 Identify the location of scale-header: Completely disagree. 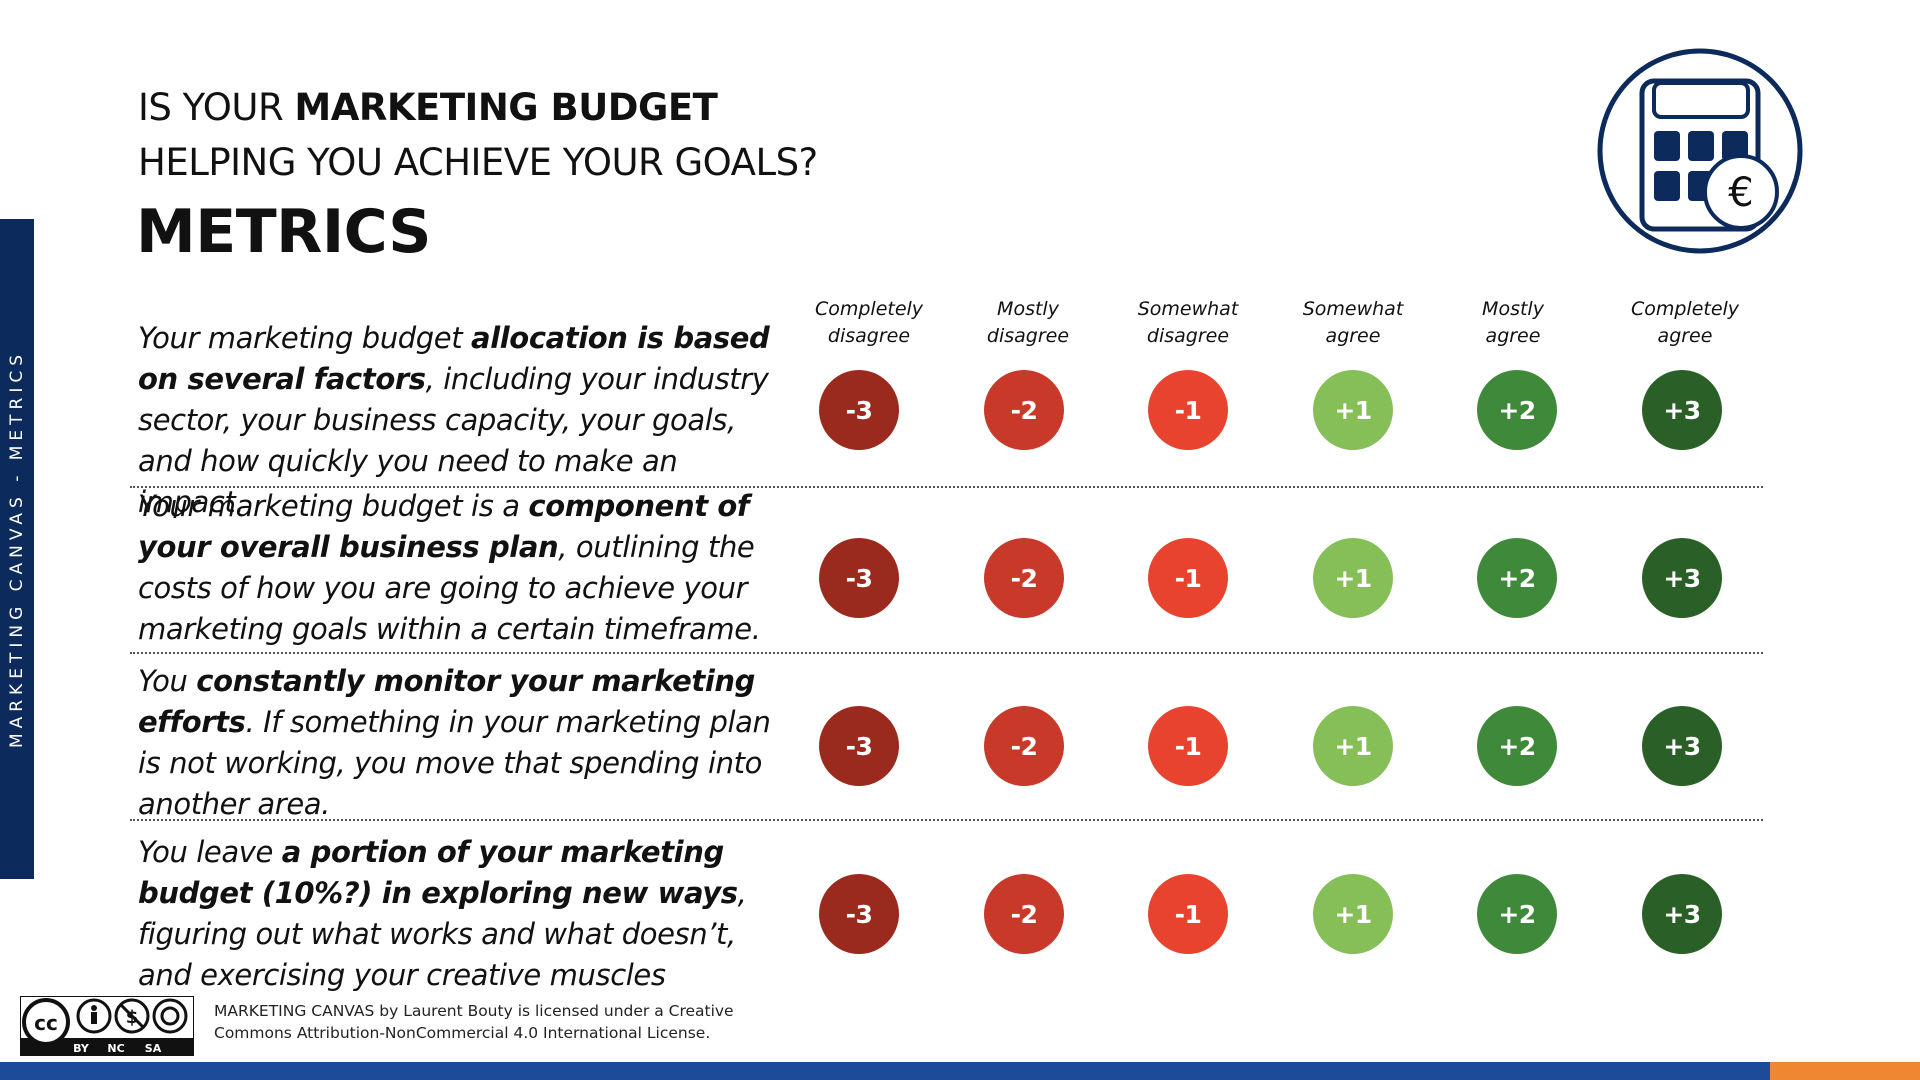
(869, 322).